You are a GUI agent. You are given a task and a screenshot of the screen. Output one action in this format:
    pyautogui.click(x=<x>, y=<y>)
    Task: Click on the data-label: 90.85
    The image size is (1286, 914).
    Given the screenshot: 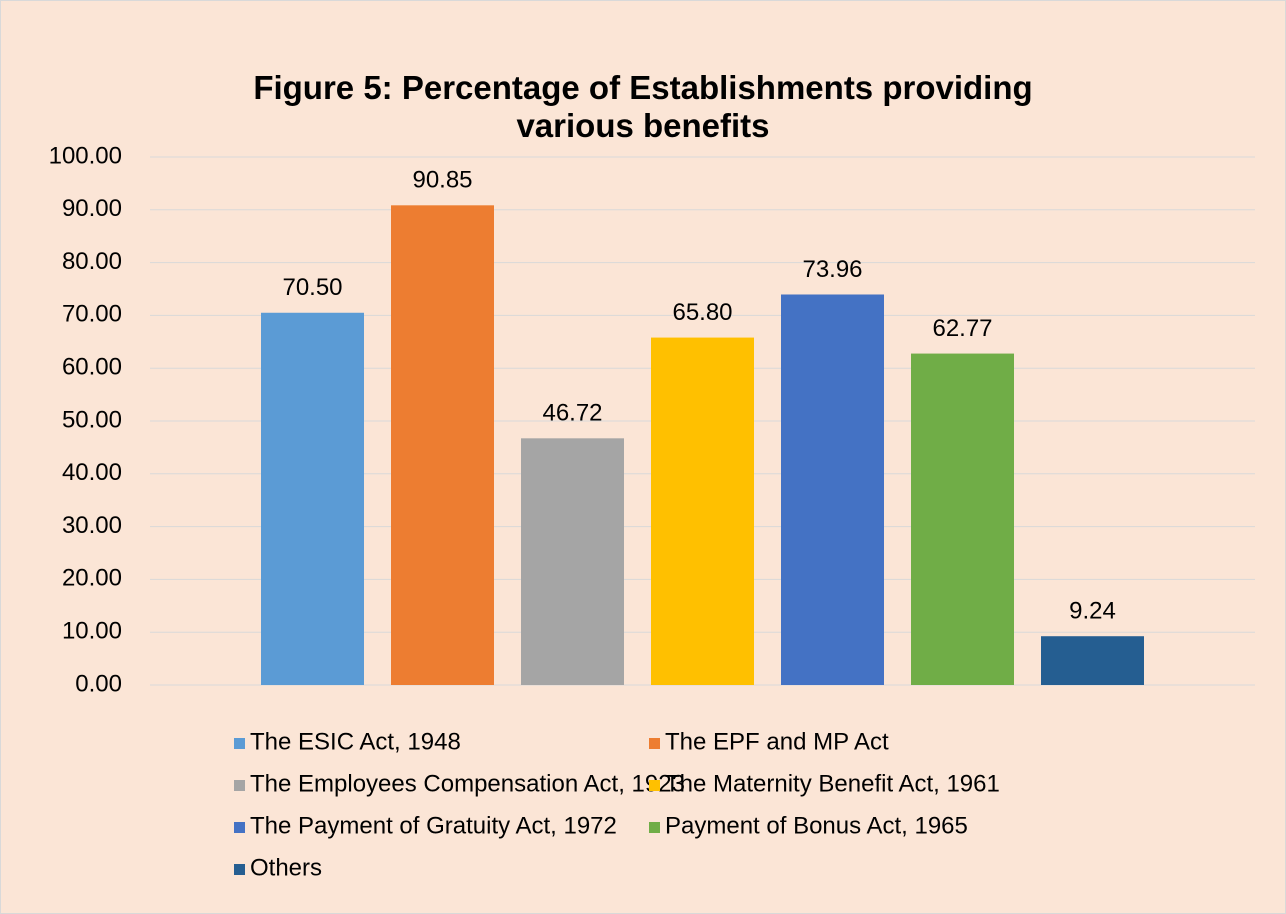 What is the action you would take?
    pyautogui.click(x=442, y=180)
    